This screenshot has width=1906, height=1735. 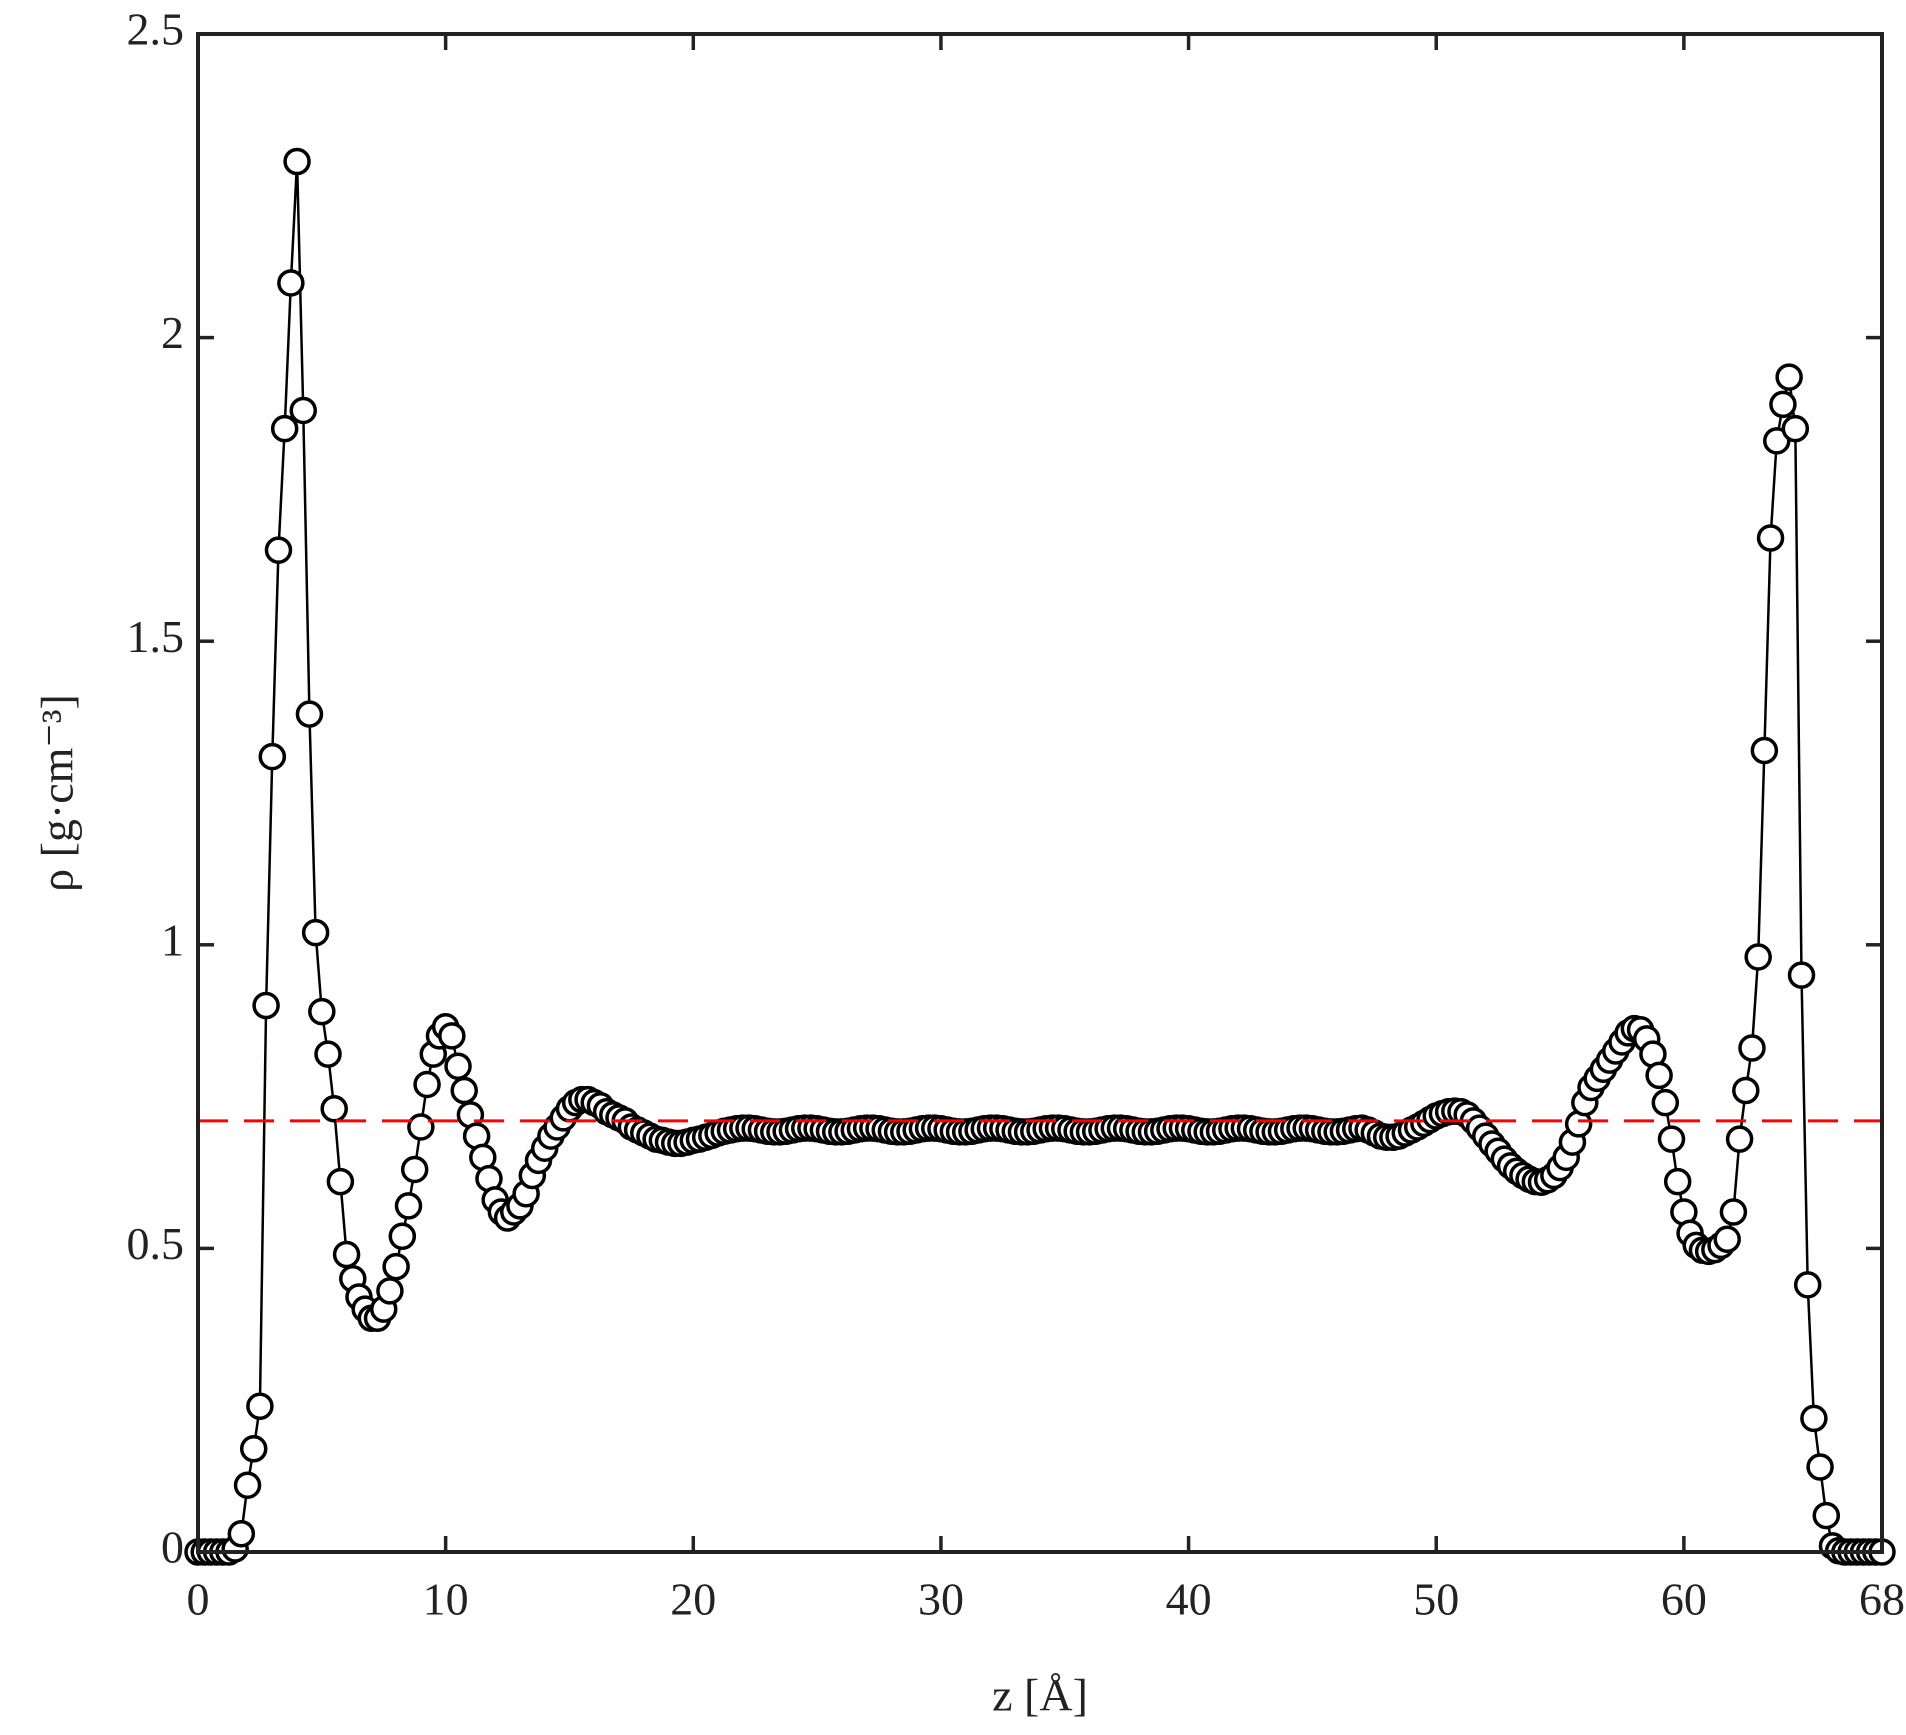 I want to click on x-tick-label: 40, so click(x=1189, y=1599).